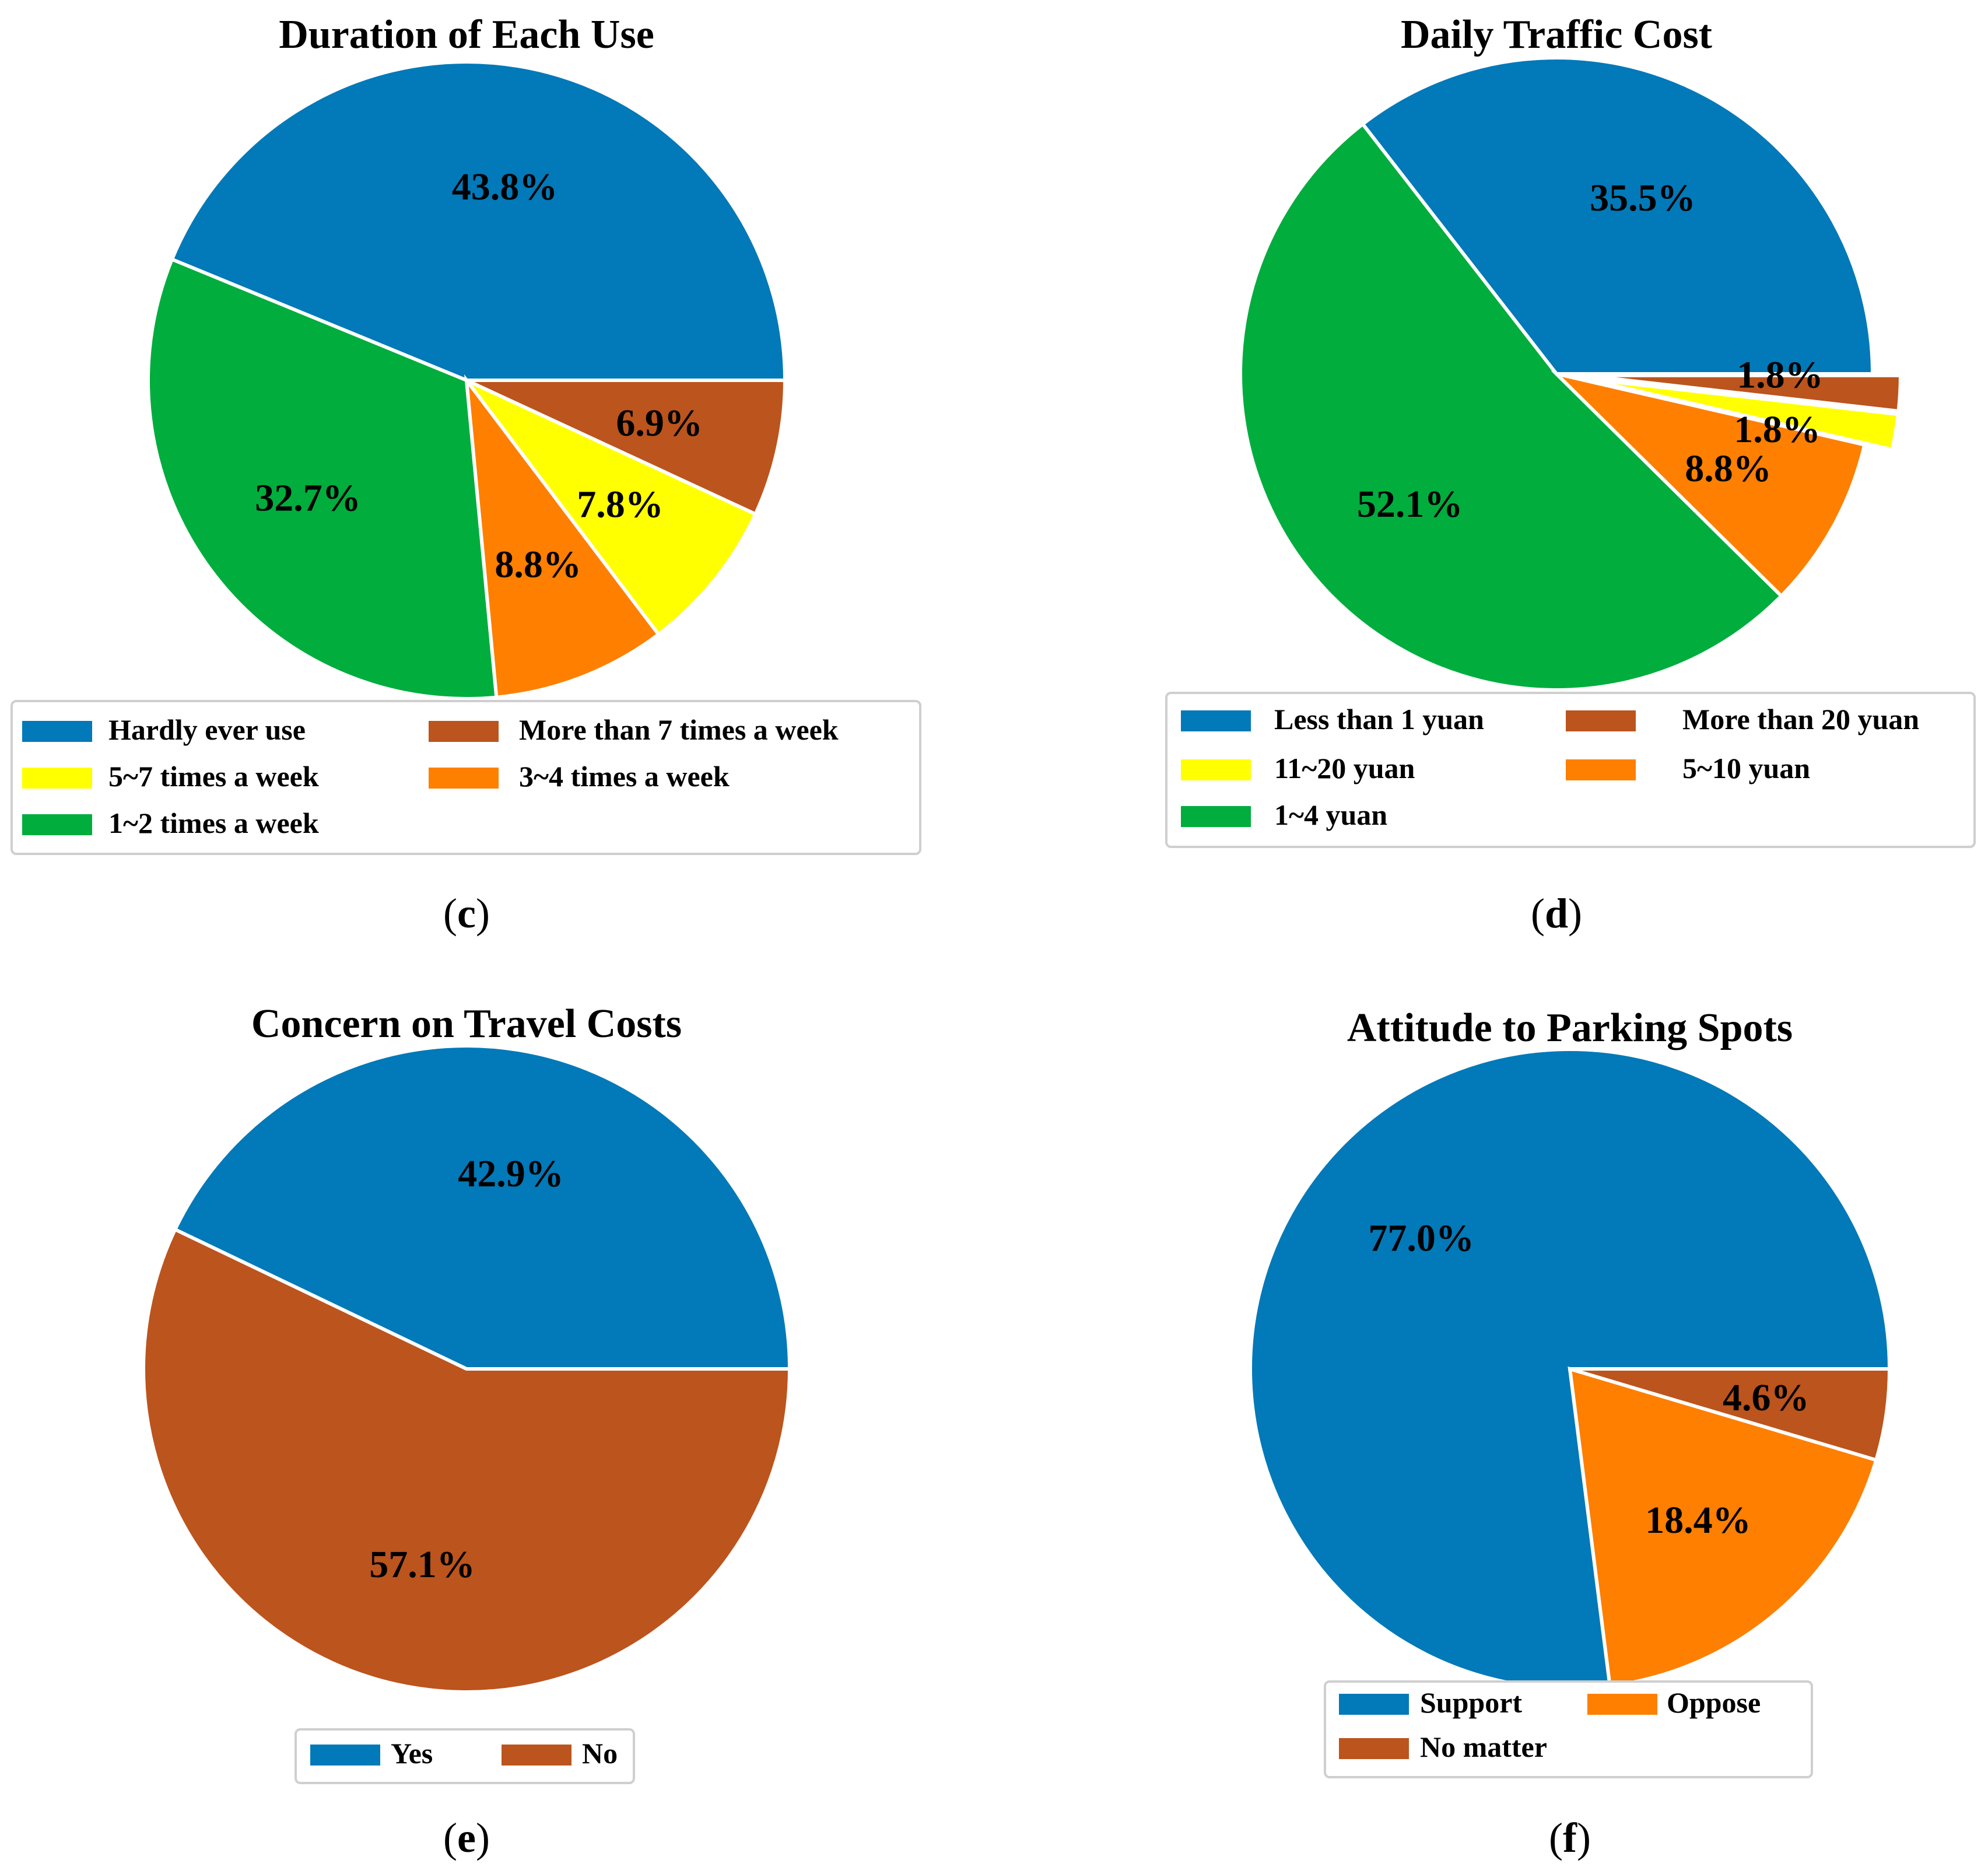  I want to click on wedge-oppose, so click(1723, 1527).